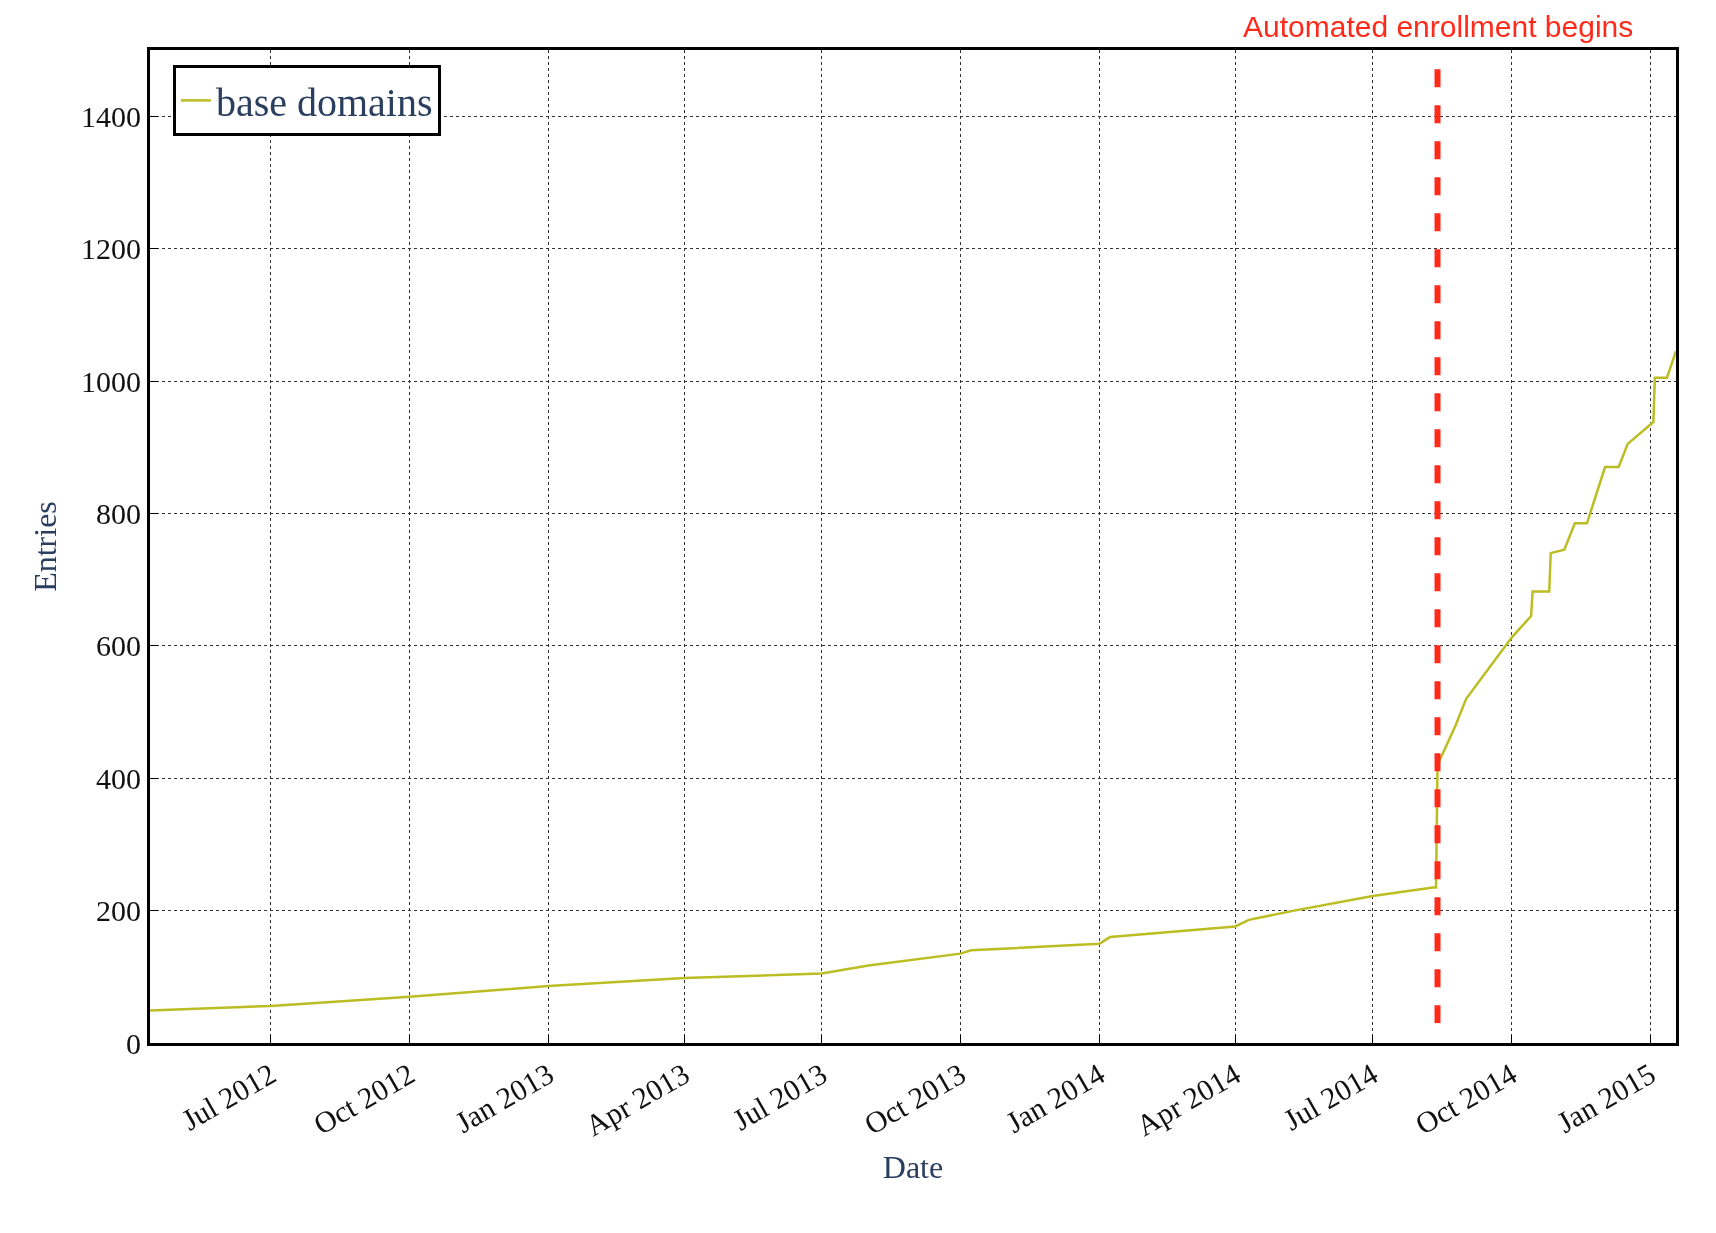  Describe the element at coordinates (111, 116) in the screenshot. I see `y-tick-label: 1400` at that location.